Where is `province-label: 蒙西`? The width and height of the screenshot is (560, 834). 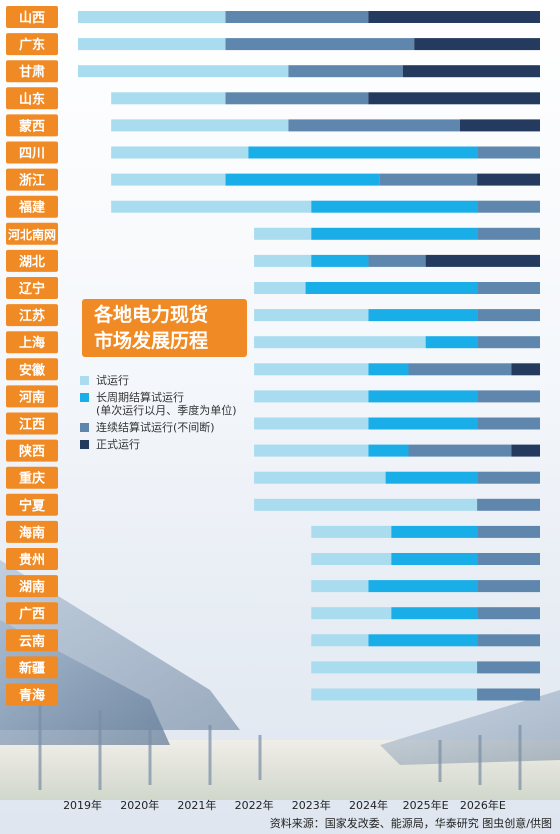 province-label: 蒙西 is located at coordinates (32, 126).